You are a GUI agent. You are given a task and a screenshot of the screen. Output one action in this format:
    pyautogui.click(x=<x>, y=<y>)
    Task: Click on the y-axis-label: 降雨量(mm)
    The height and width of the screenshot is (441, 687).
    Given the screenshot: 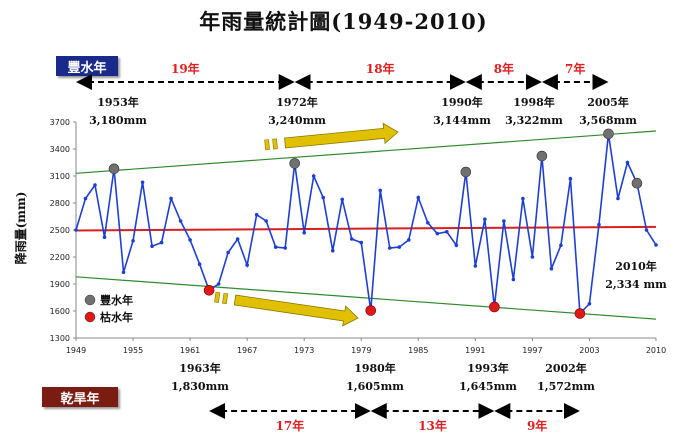 What is the action you would take?
    pyautogui.click(x=20, y=228)
    